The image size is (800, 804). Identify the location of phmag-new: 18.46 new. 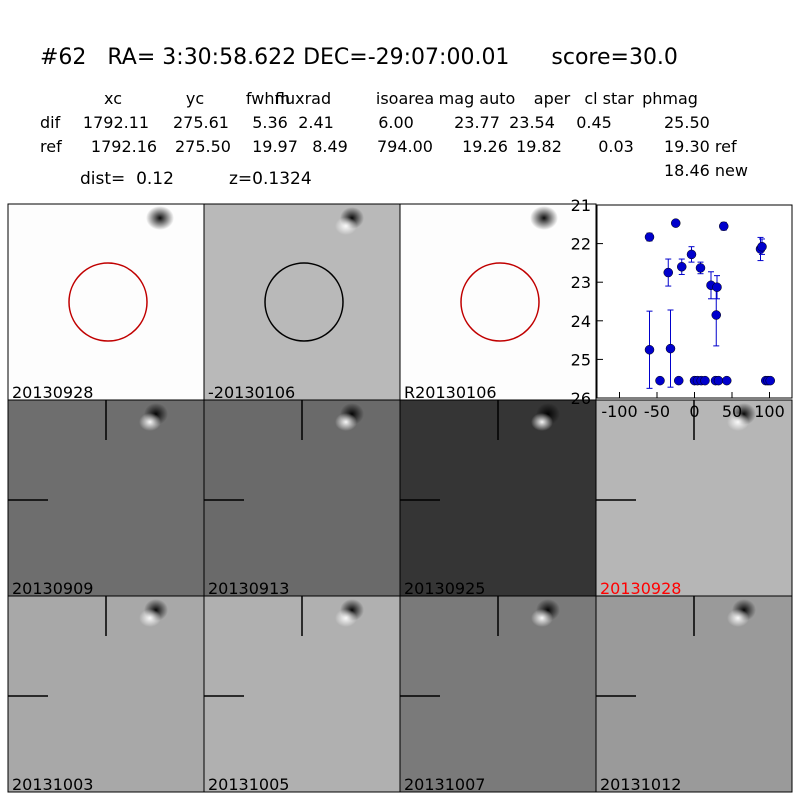
(706, 170).